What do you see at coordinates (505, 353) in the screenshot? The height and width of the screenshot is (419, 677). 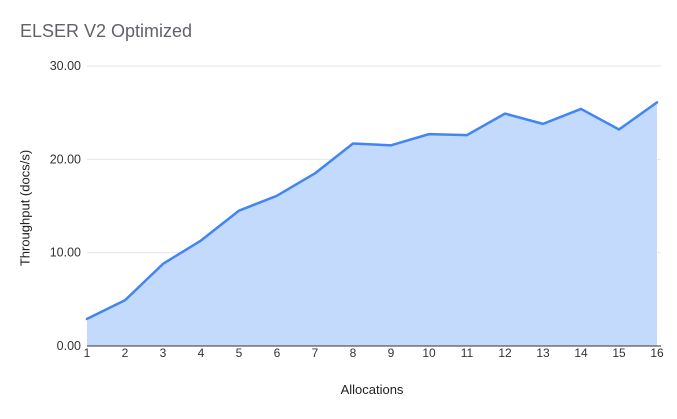 I see `x-tick-label: 12` at bounding box center [505, 353].